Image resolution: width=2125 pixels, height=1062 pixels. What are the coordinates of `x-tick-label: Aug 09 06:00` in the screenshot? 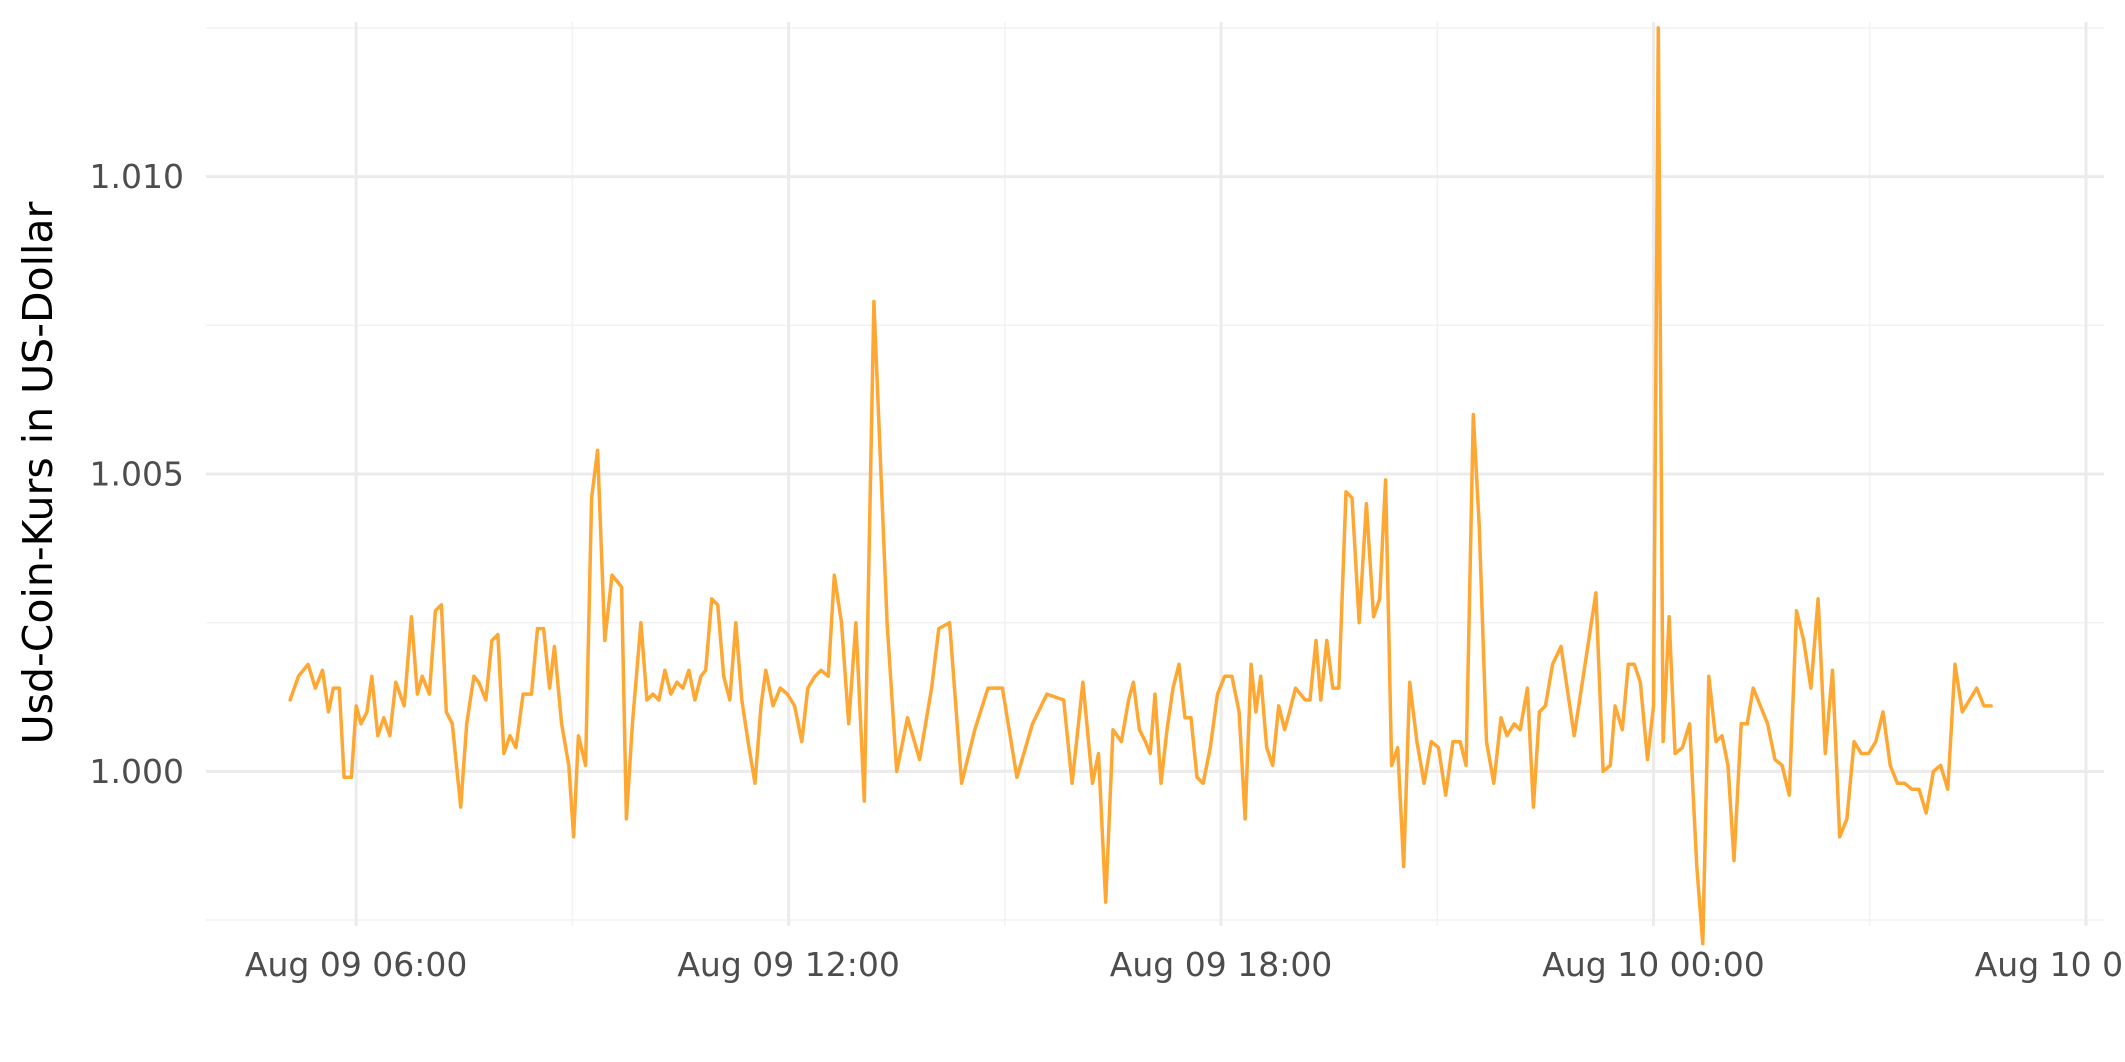 It's located at (356, 964).